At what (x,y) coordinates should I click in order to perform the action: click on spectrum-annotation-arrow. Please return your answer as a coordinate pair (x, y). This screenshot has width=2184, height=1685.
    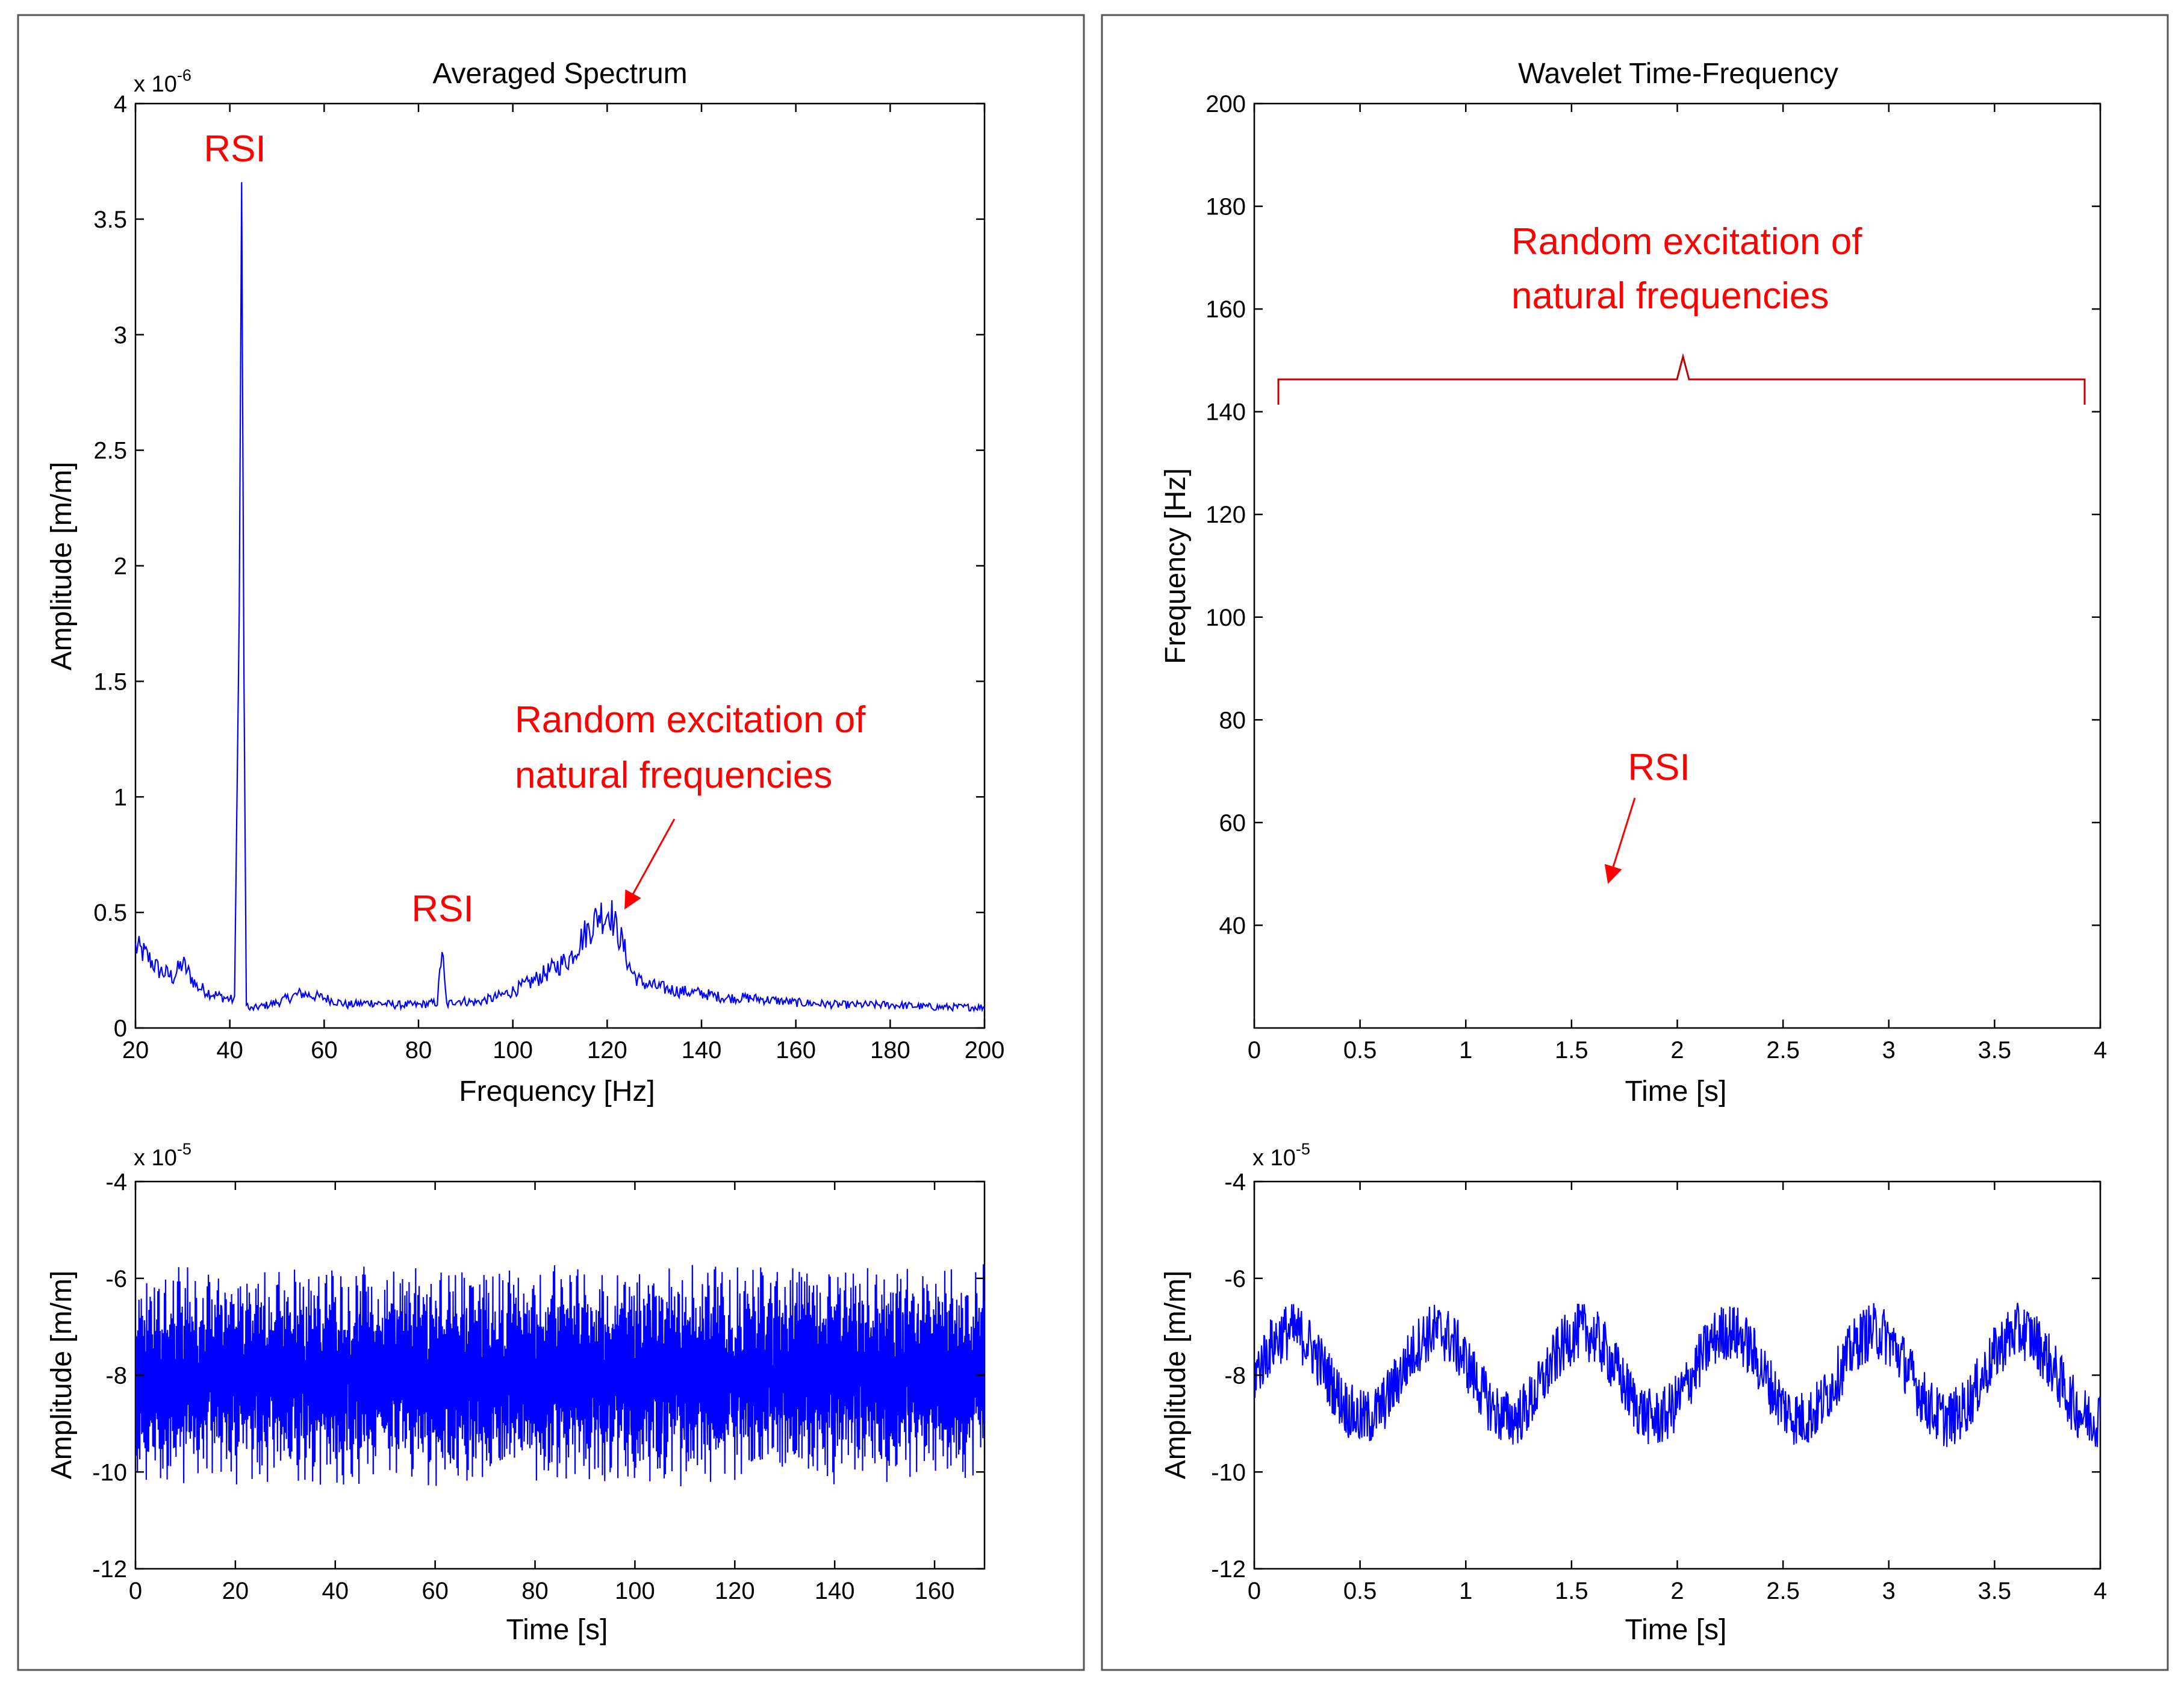
    Looking at the image, I should click on (650, 864).